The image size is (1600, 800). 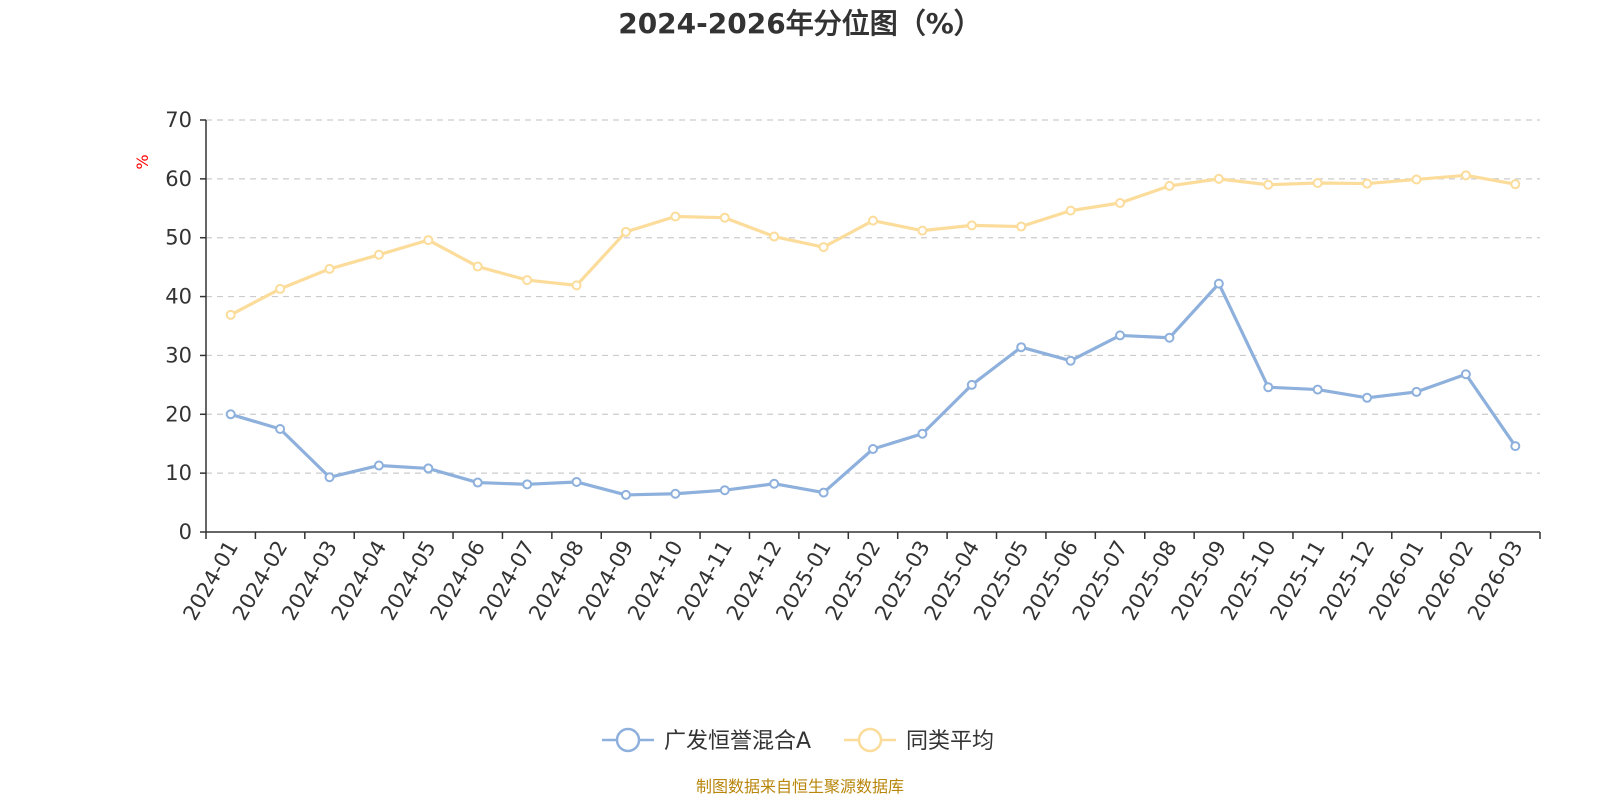 What do you see at coordinates (142, 161) in the screenshot?
I see `y-axis-label: %` at bounding box center [142, 161].